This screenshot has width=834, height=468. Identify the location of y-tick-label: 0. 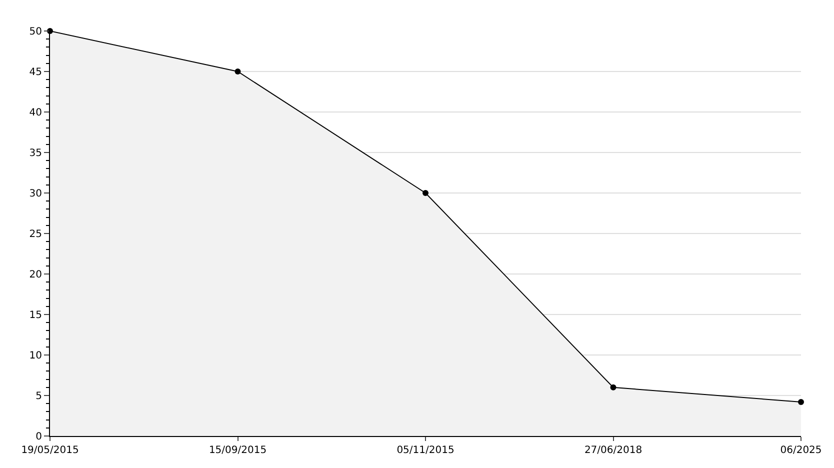
(39, 437).